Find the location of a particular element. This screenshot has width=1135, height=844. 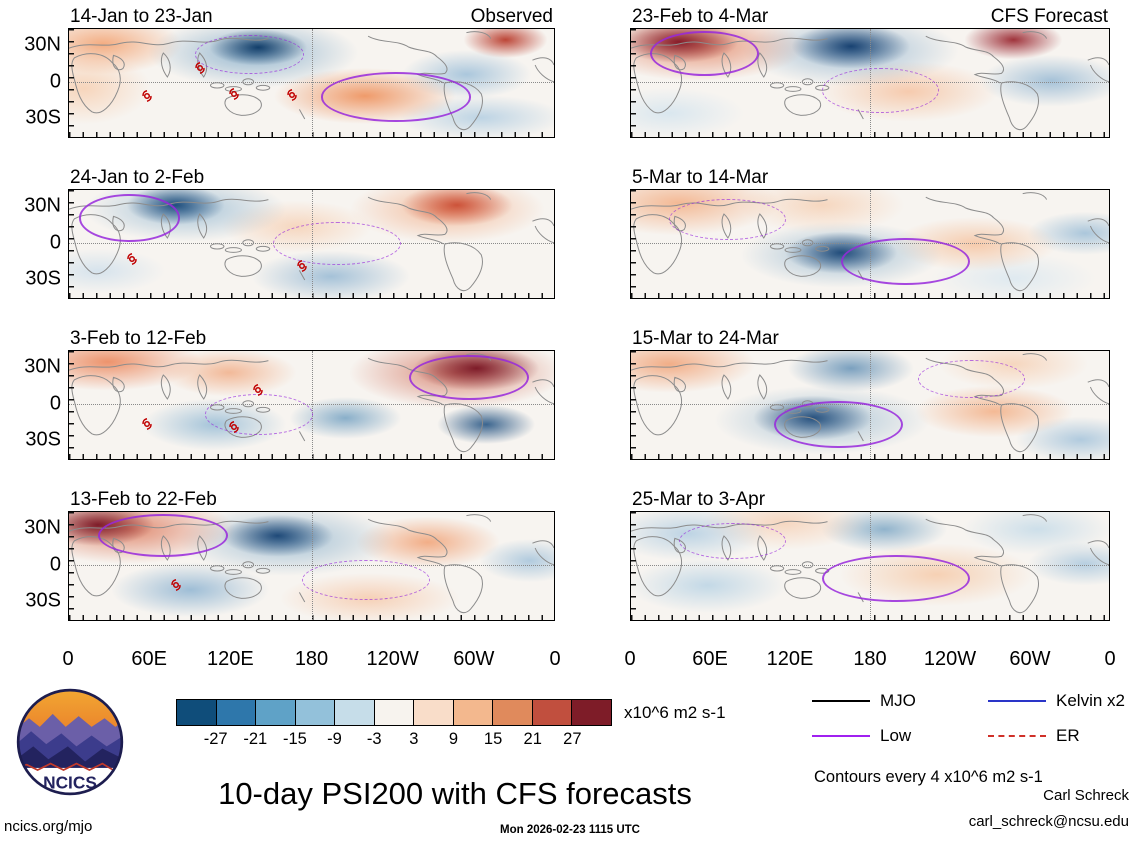

colorbar-units: x10^6 m2 s-1 is located at coordinates (675, 712).